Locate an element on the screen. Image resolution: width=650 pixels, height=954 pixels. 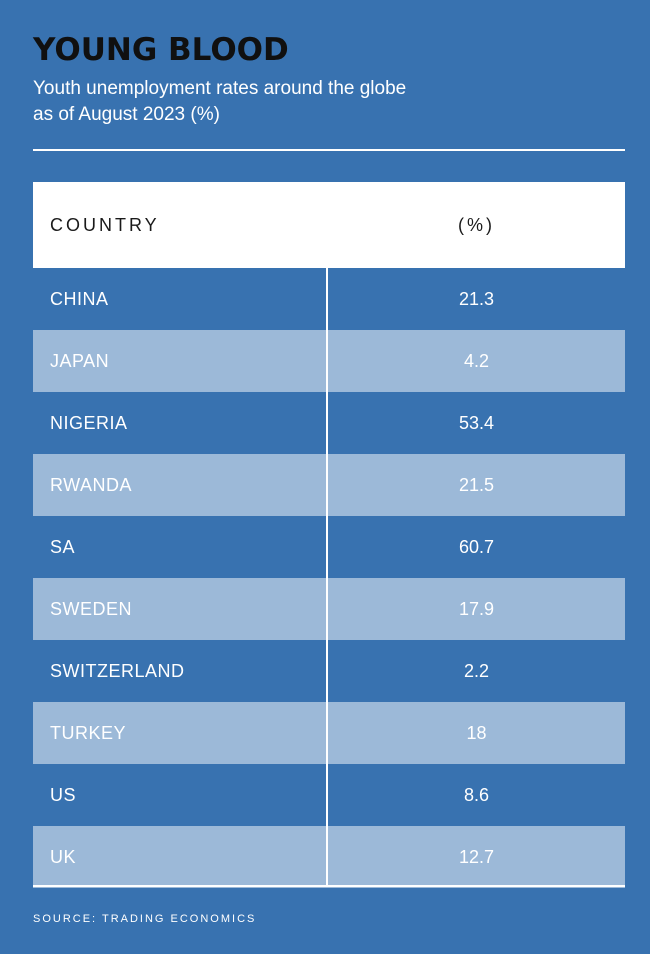
country-cell: UK is located at coordinates (63, 857).